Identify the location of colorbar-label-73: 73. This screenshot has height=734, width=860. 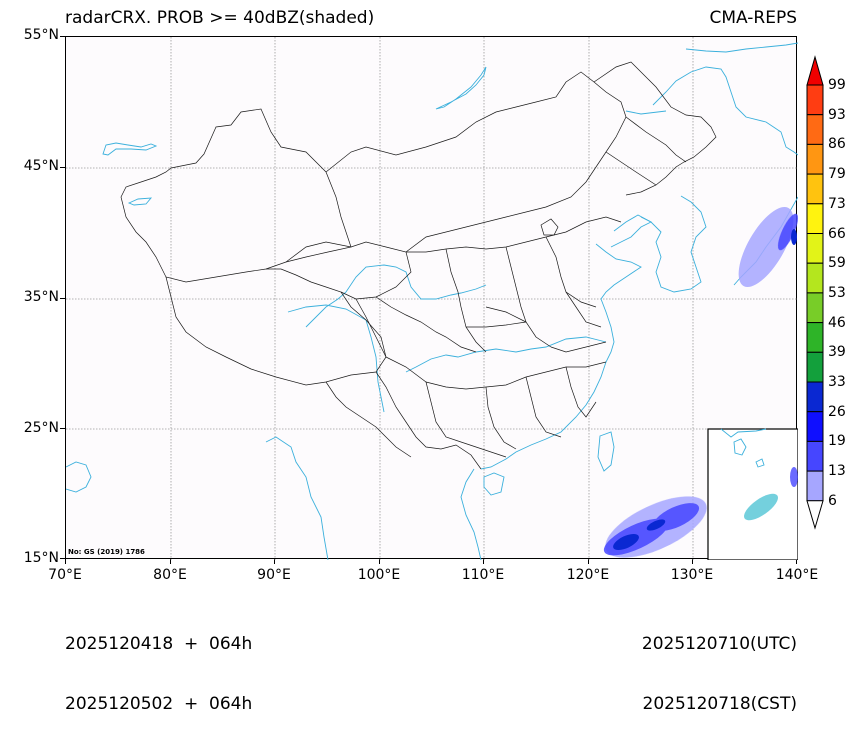
(837, 203).